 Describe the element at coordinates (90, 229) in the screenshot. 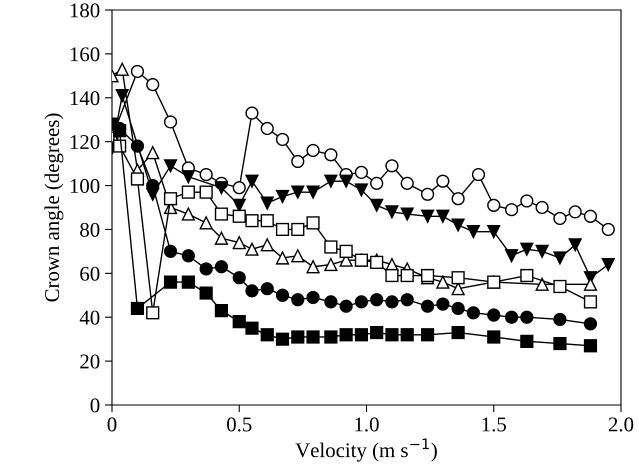

I see `y-tick-label: 80` at that location.